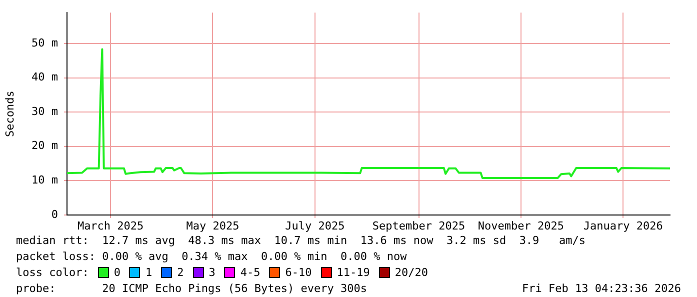 This screenshot has width=697, height=297. Describe the element at coordinates (191, 288) in the screenshot. I see `text: probe: 20 ICMP Echo Pings (56 Bytes) every 300s` at that location.